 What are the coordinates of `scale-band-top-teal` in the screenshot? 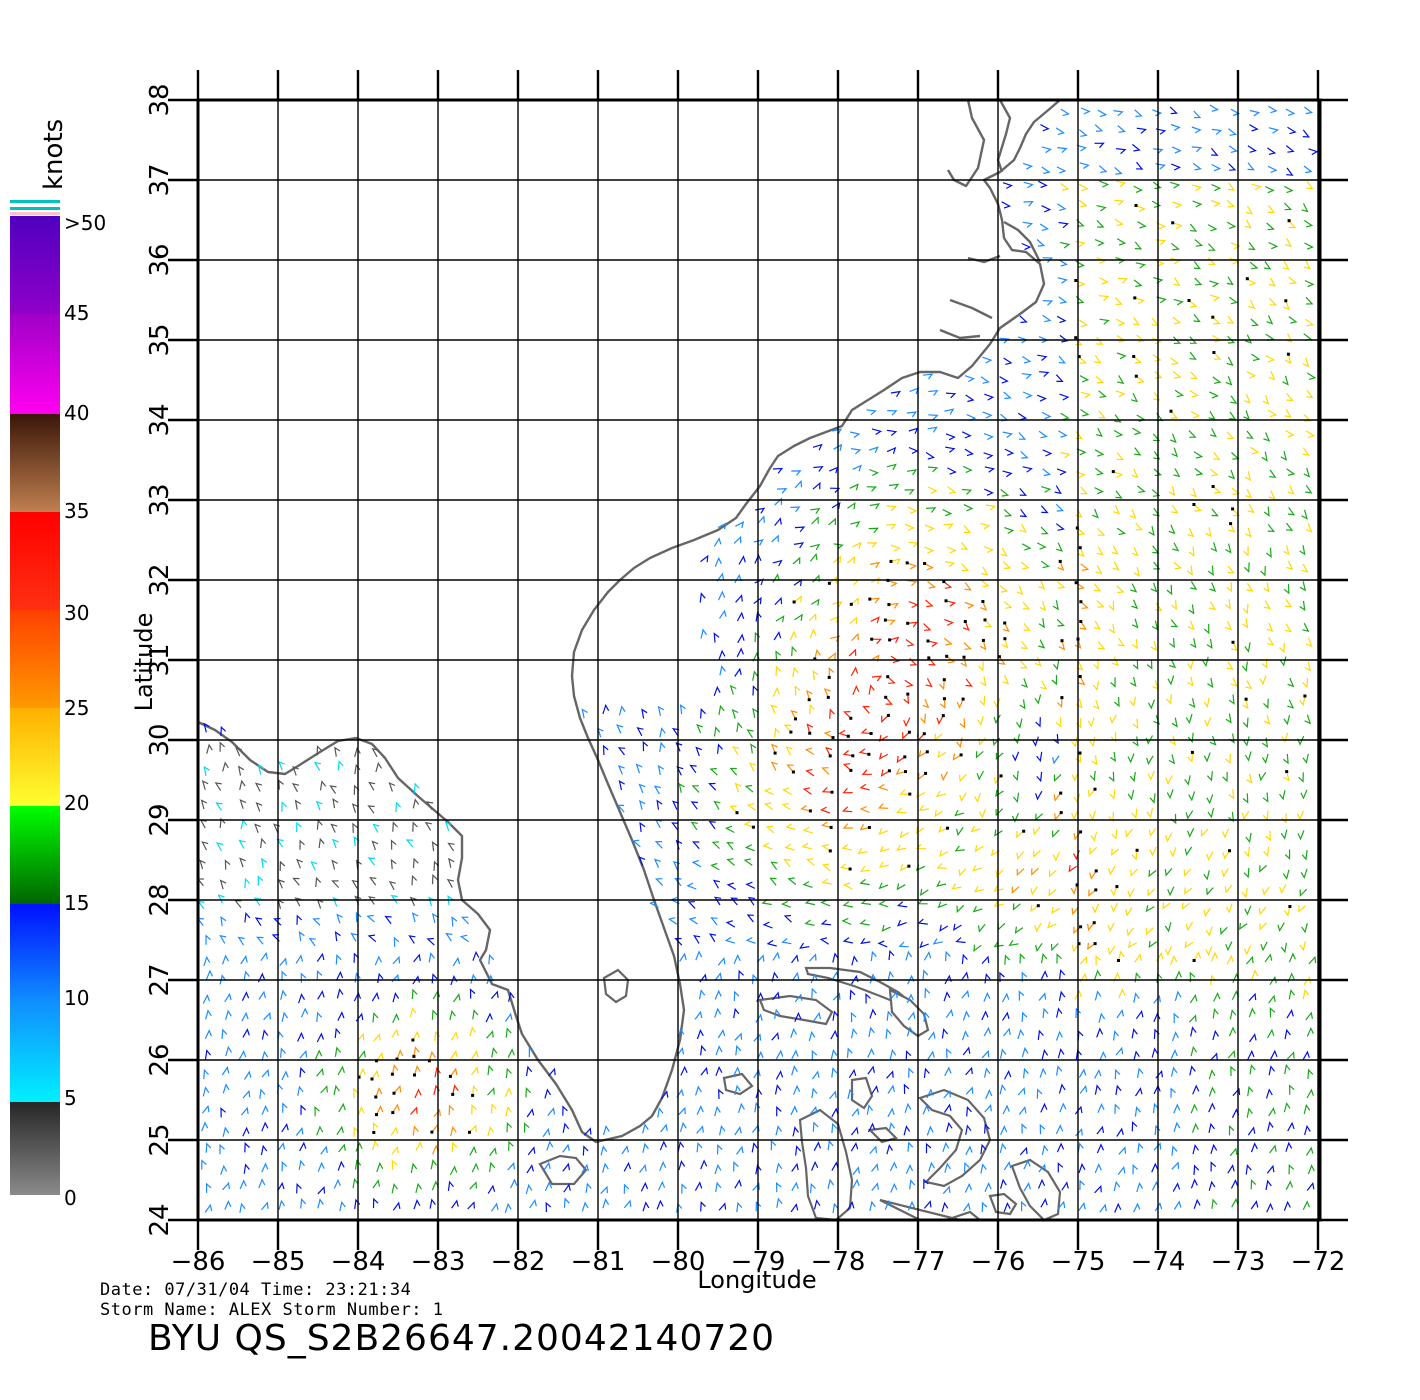 It's located at (35, 208).